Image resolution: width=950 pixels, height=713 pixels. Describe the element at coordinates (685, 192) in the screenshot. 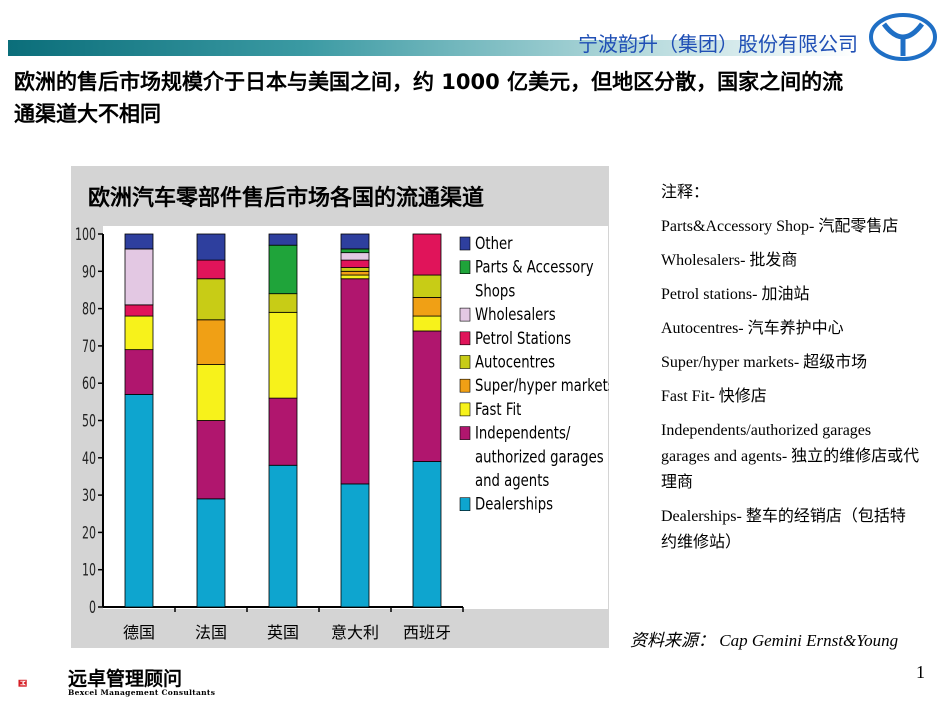

I see `notes-title: 注释：` at that location.